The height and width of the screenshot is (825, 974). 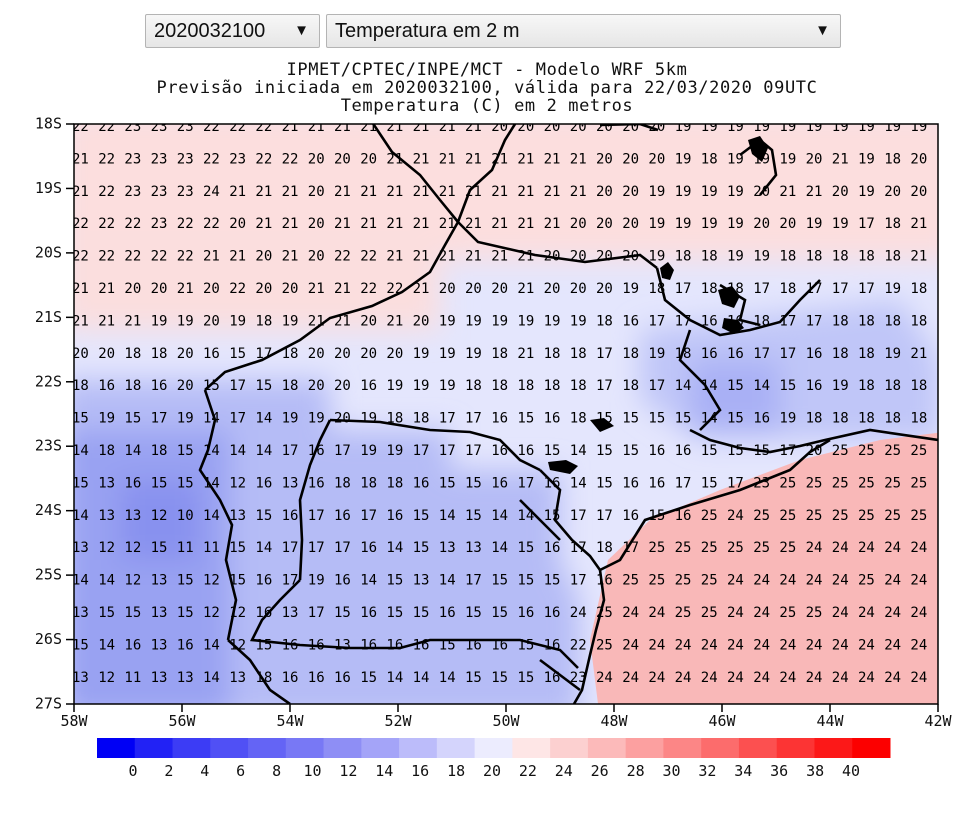 What do you see at coordinates (398, 721) in the screenshot?
I see `lon-label: 52W` at bounding box center [398, 721].